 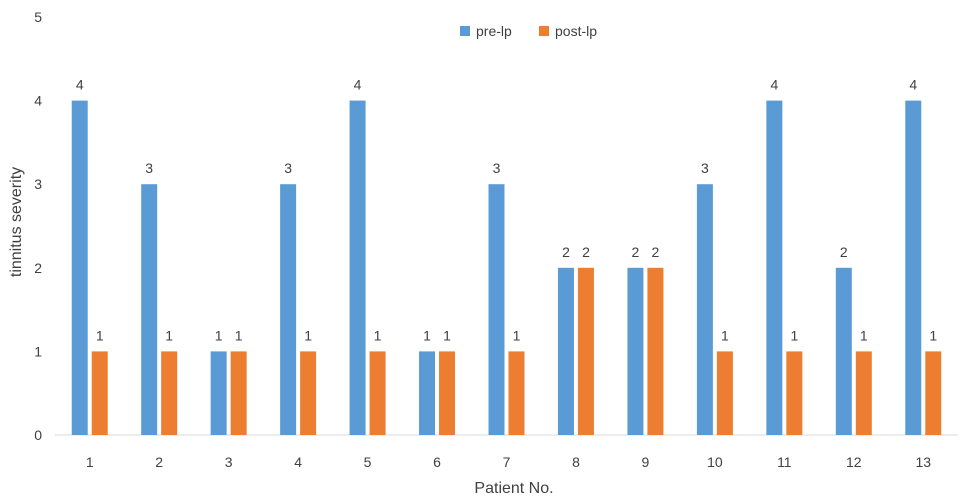 I want to click on y-tick-label: 5, so click(x=38, y=17).